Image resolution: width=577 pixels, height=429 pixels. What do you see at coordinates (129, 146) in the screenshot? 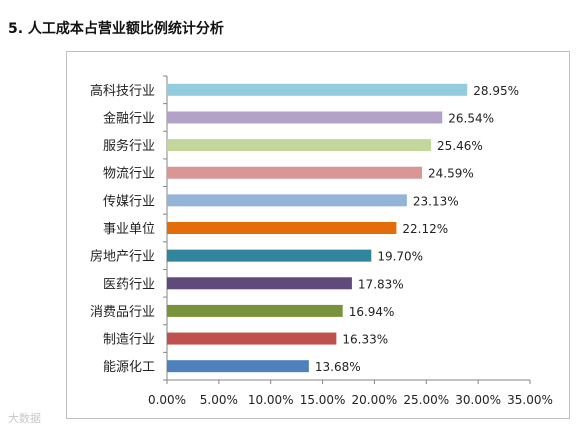
I see `category-label: 服务行业` at bounding box center [129, 146].